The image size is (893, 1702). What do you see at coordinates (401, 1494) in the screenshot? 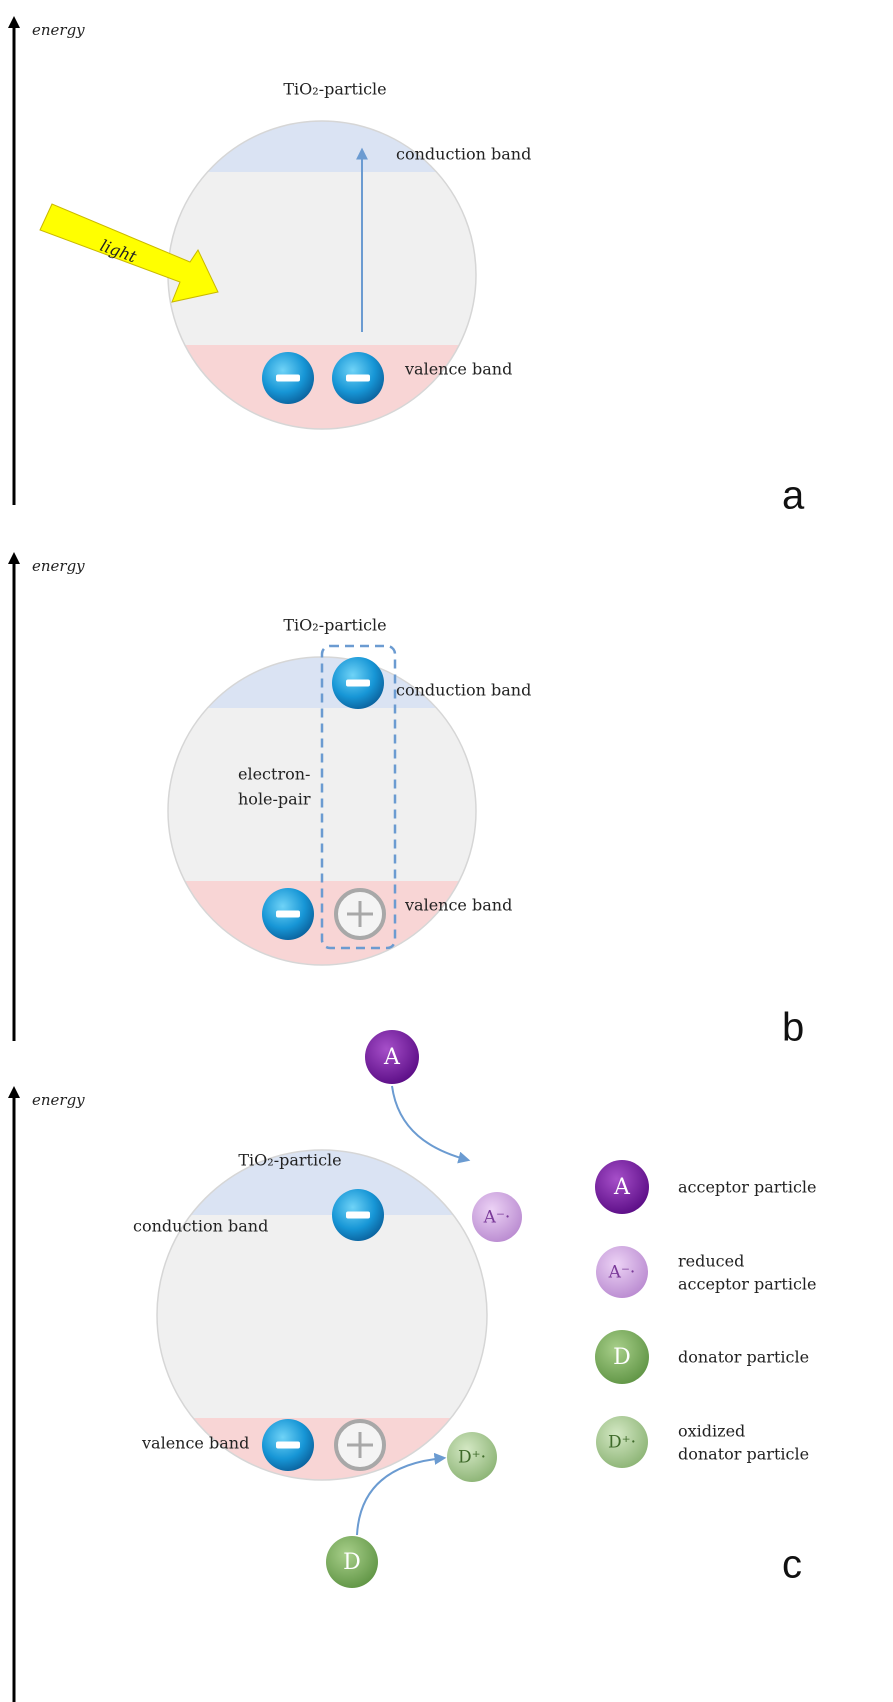
I see `oxidation-arrow` at bounding box center [401, 1494].